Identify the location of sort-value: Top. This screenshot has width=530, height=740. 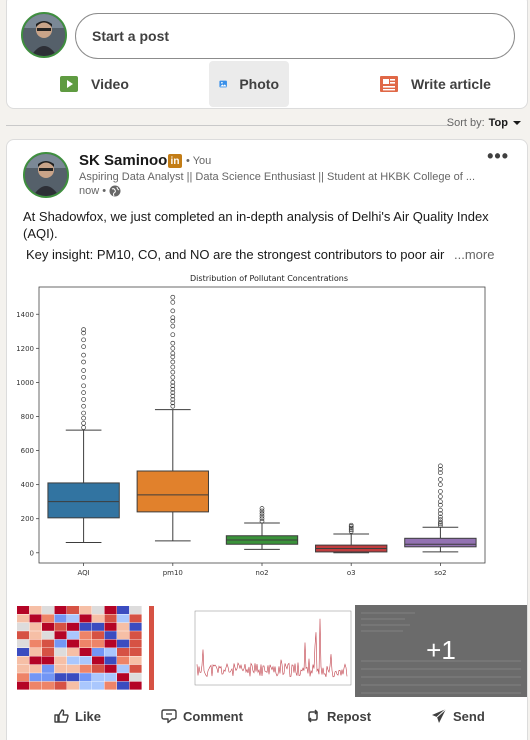
(498, 123).